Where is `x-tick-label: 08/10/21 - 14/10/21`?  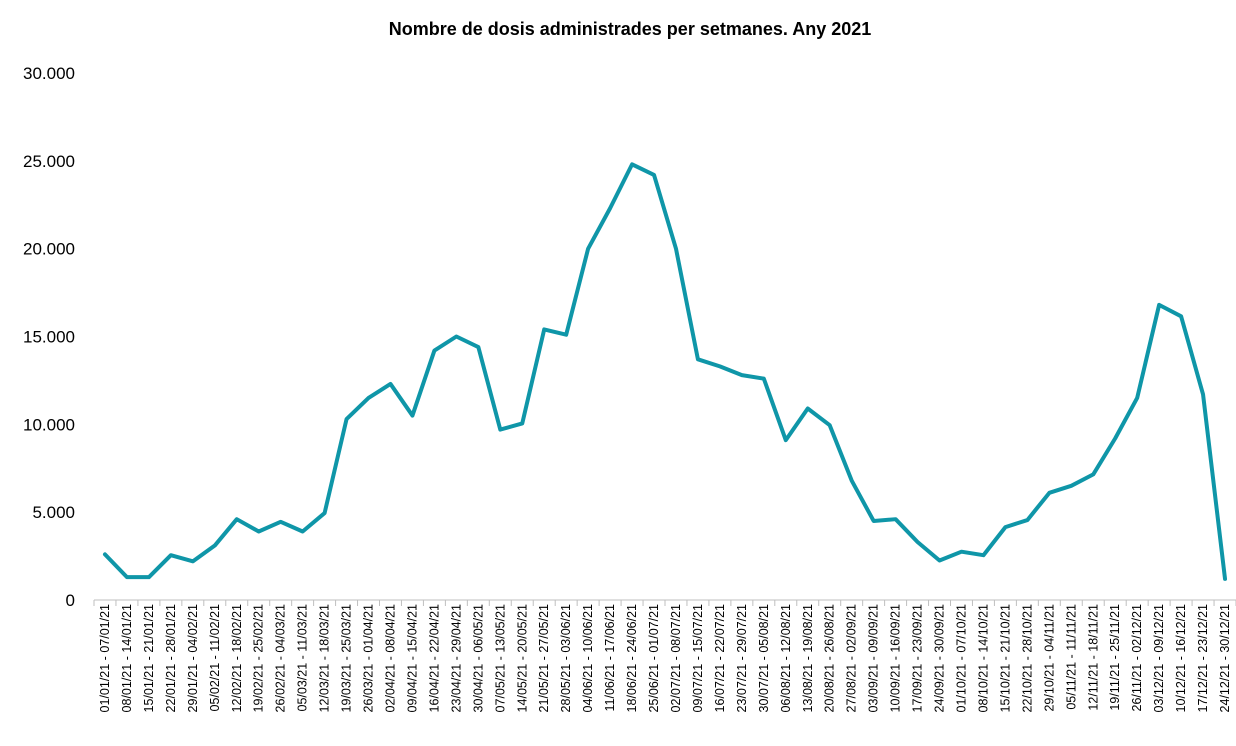
x-tick-label: 08/10/21 - 14/10/21 is located at coordinates (983, 658).